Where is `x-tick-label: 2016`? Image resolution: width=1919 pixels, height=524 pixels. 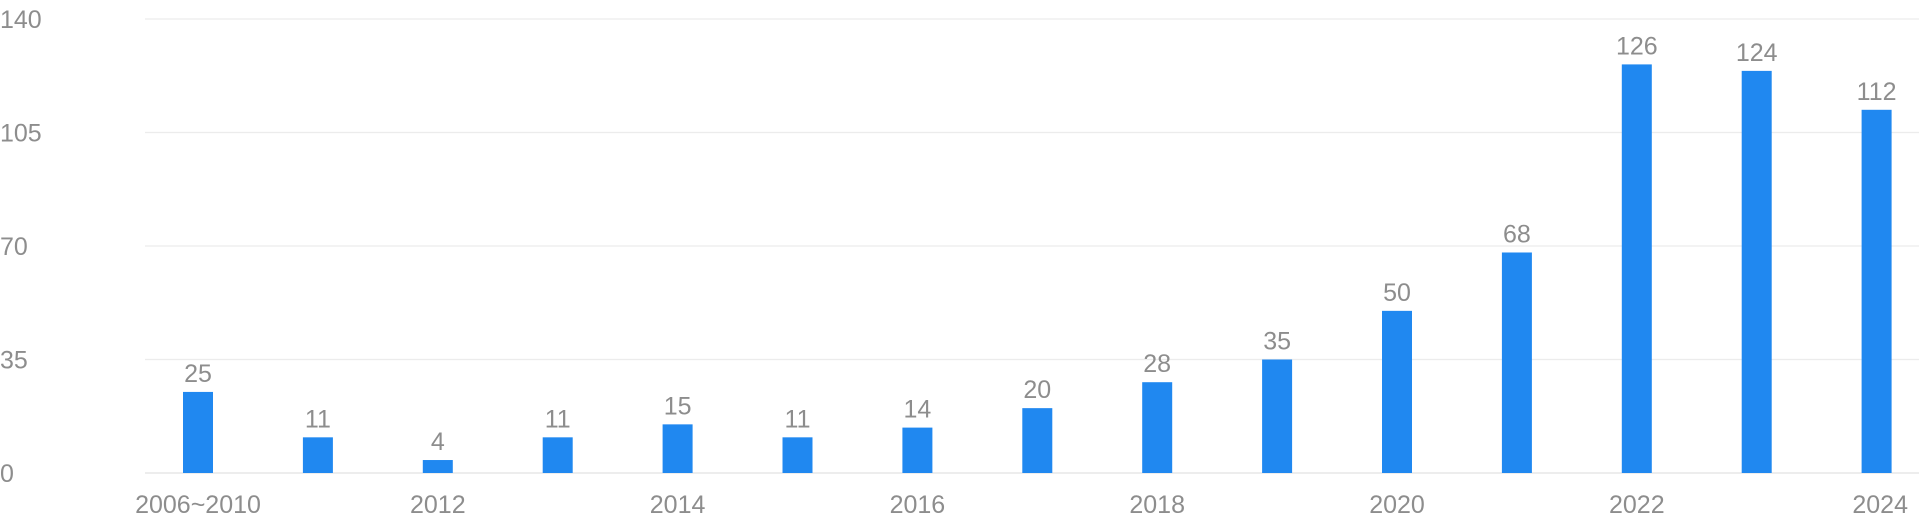
x-tick-label: 2016 is located at coordinates (918, 505).